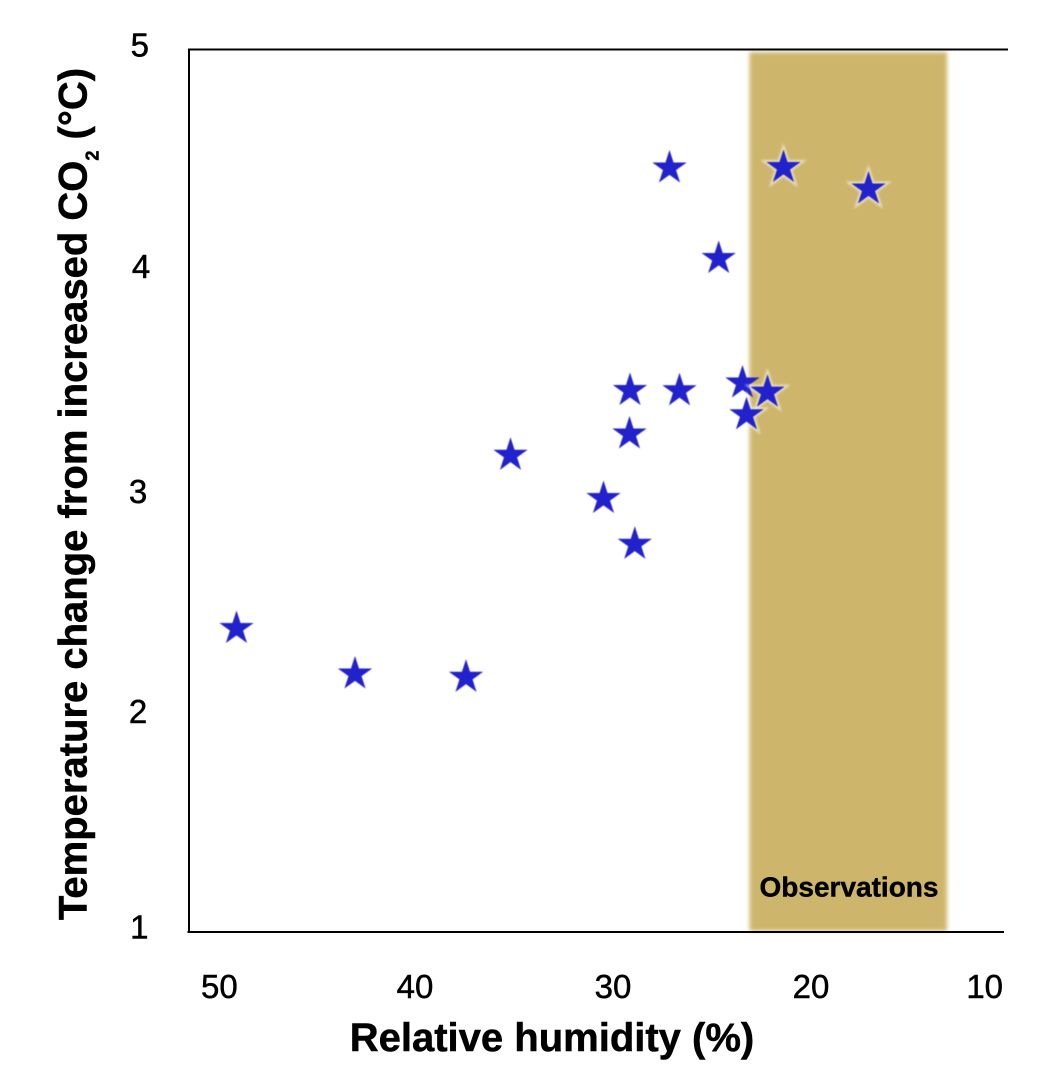  Describe the element at coordinates (139, 927) in the screenshot. I see `svg-text: 1` at that location.